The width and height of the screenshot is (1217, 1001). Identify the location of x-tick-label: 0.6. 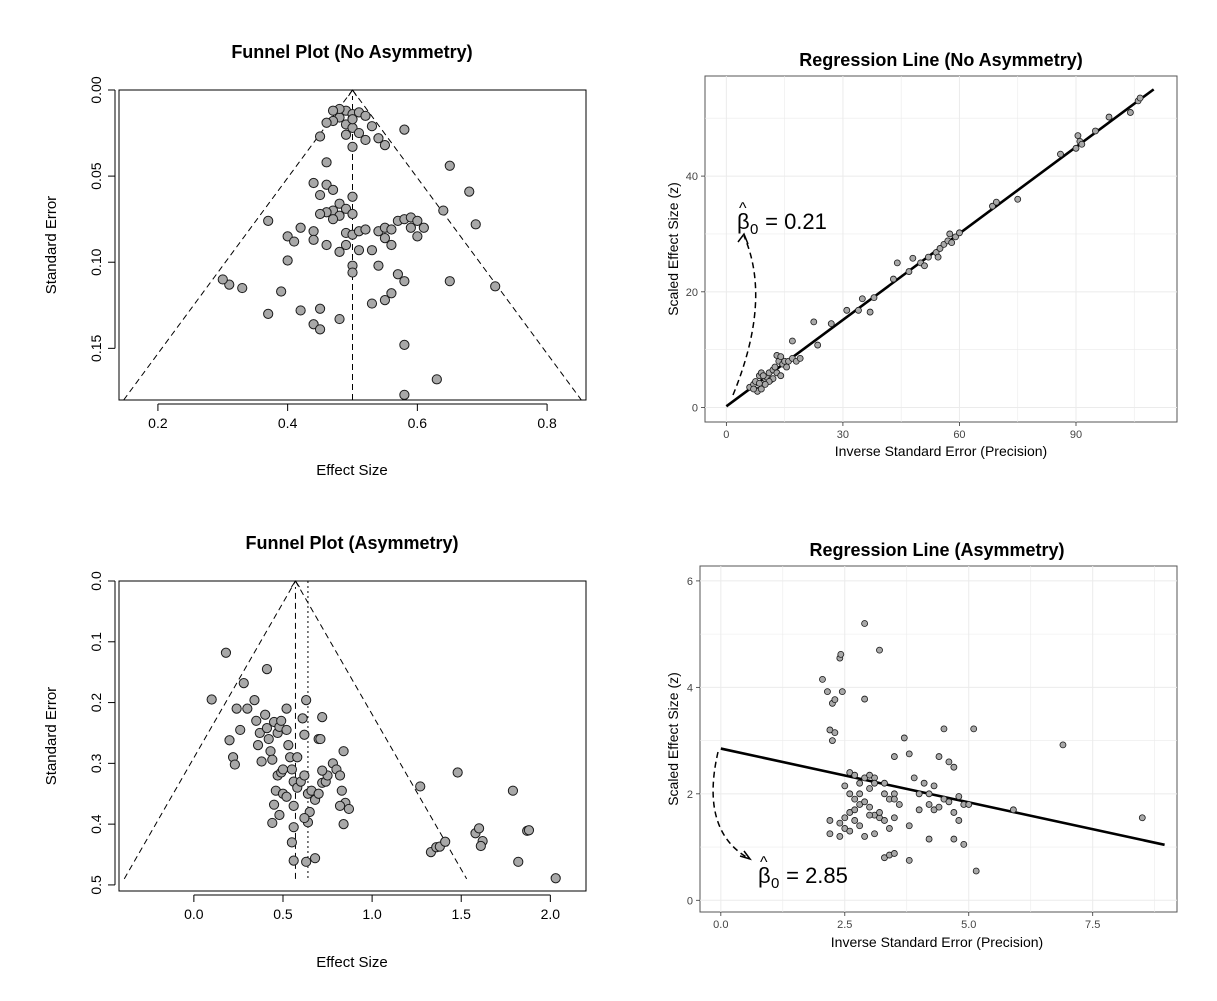
(418, 423).